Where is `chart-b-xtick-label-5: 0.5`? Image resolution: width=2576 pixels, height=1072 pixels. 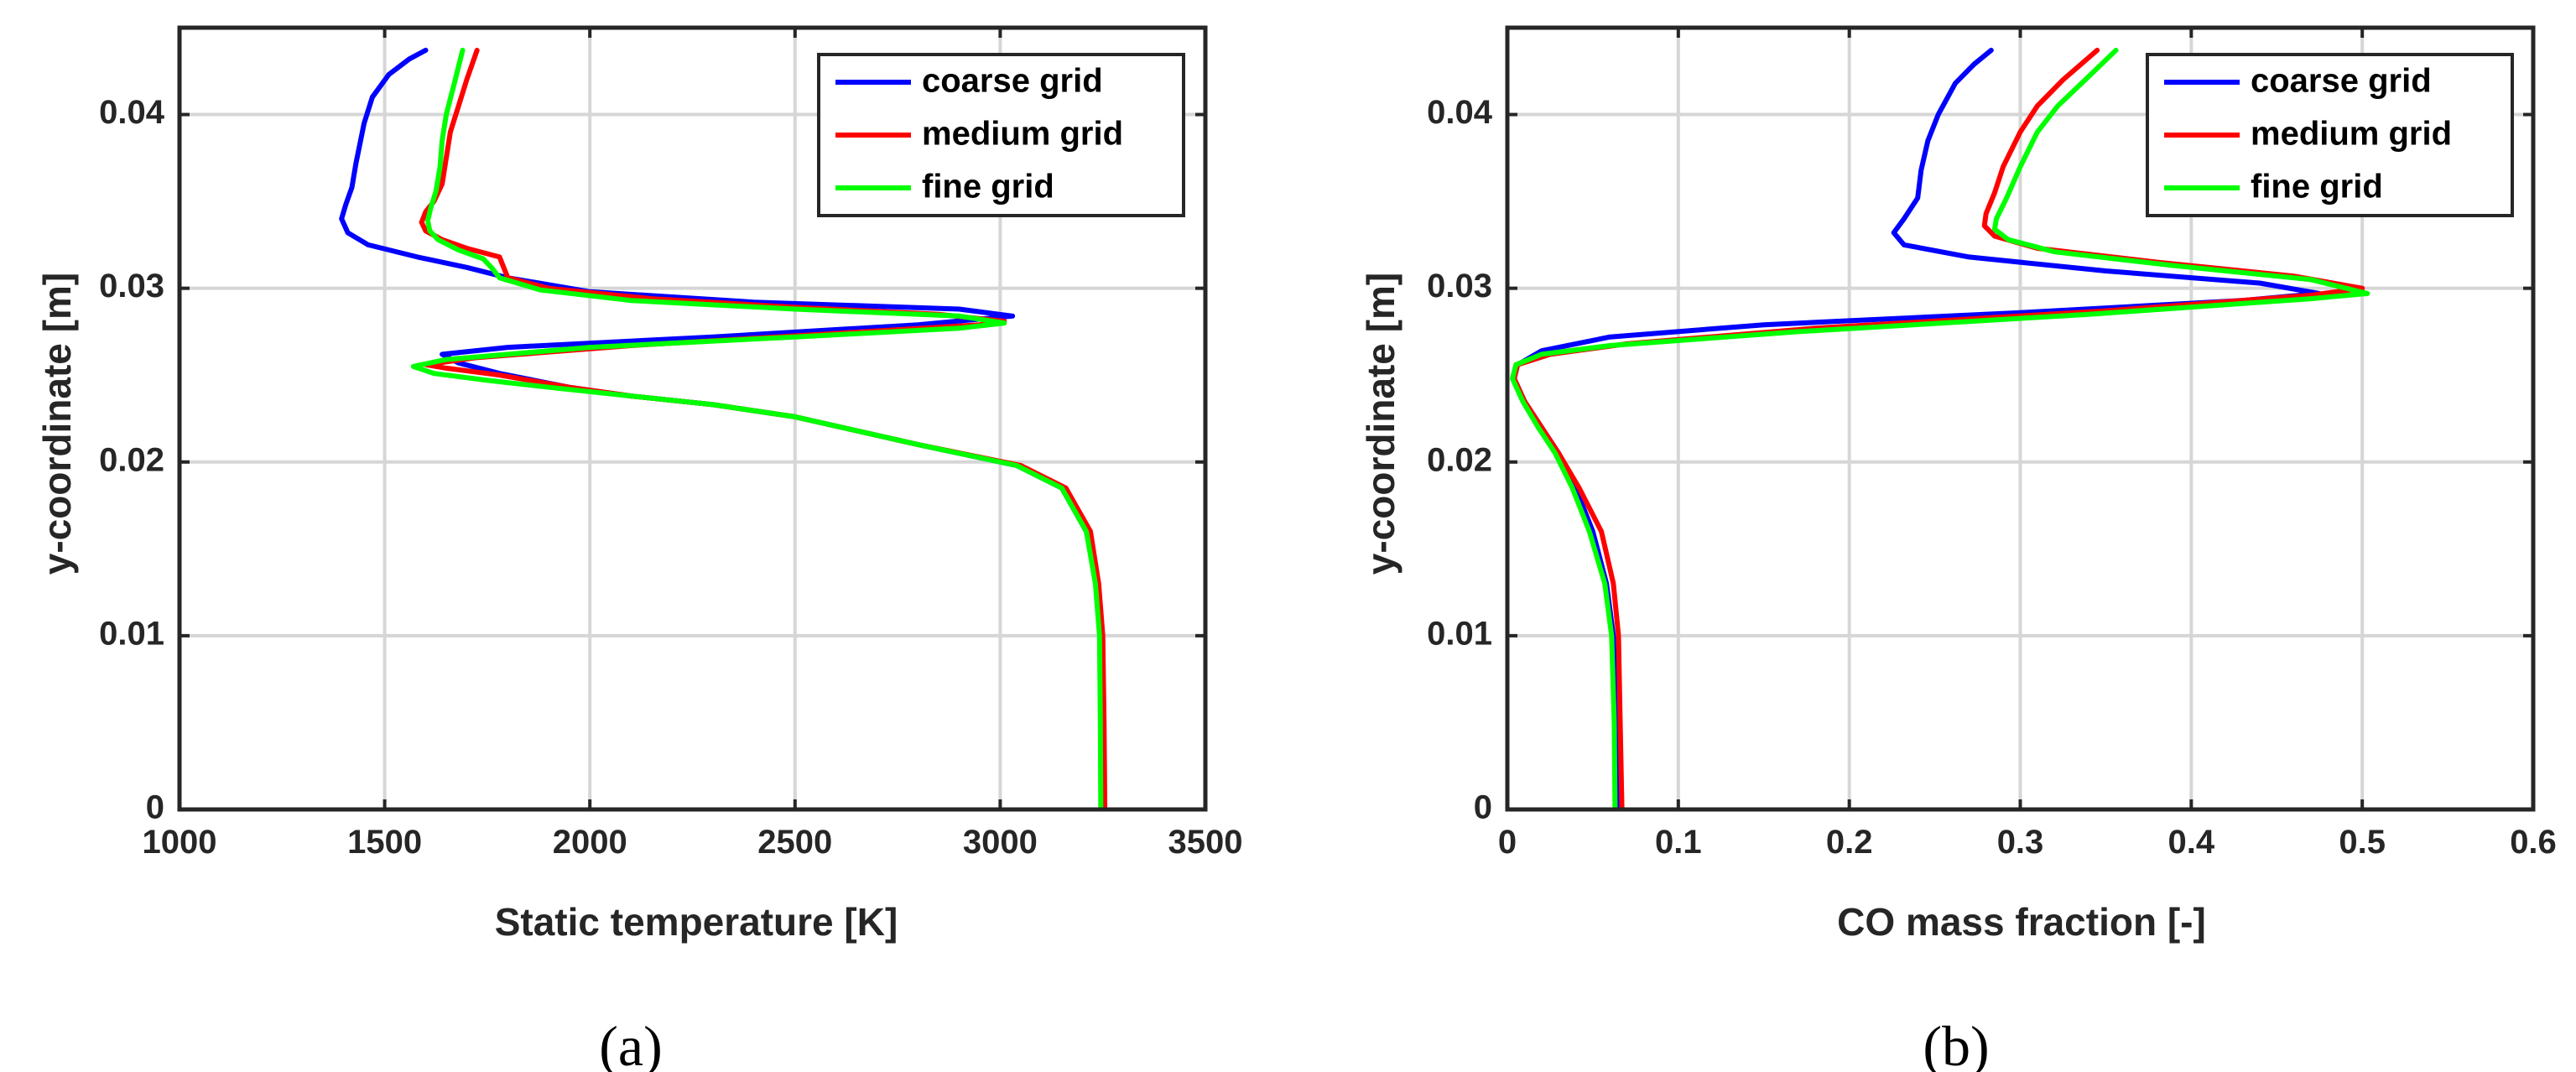 chart-b-xtick-label-5: 0.5 is located at coordinates (2362, 843).